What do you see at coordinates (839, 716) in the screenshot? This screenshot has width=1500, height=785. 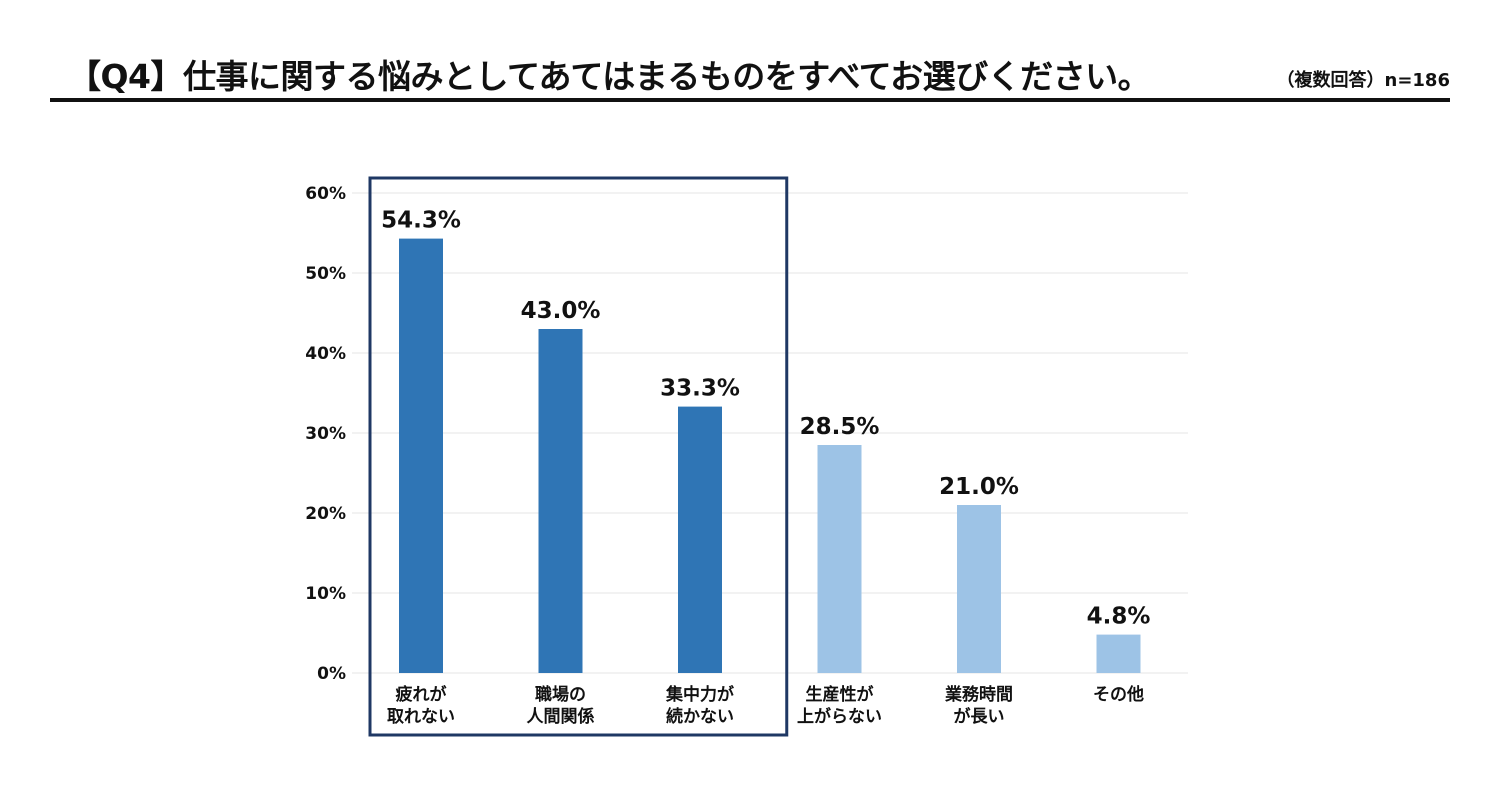 I see `x-tick-label: 上がらない` at bounding box center [839, 716].